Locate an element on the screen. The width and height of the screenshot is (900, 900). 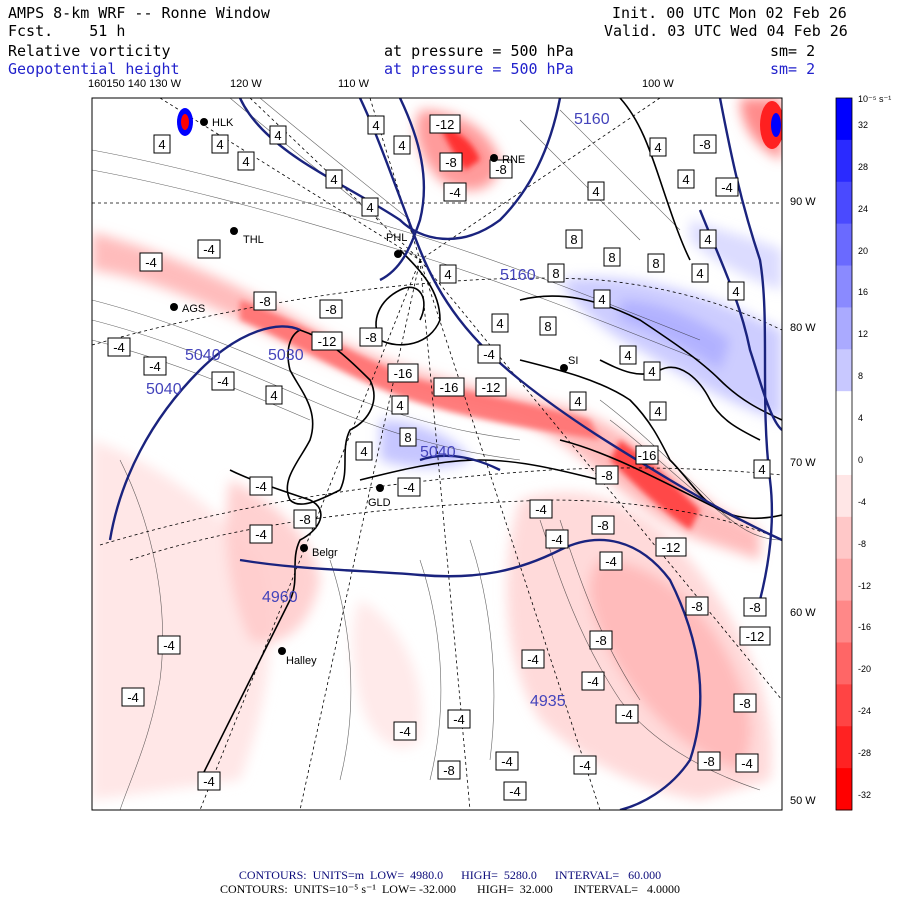
svg-text: AGS is located at coordinates (193, 309).